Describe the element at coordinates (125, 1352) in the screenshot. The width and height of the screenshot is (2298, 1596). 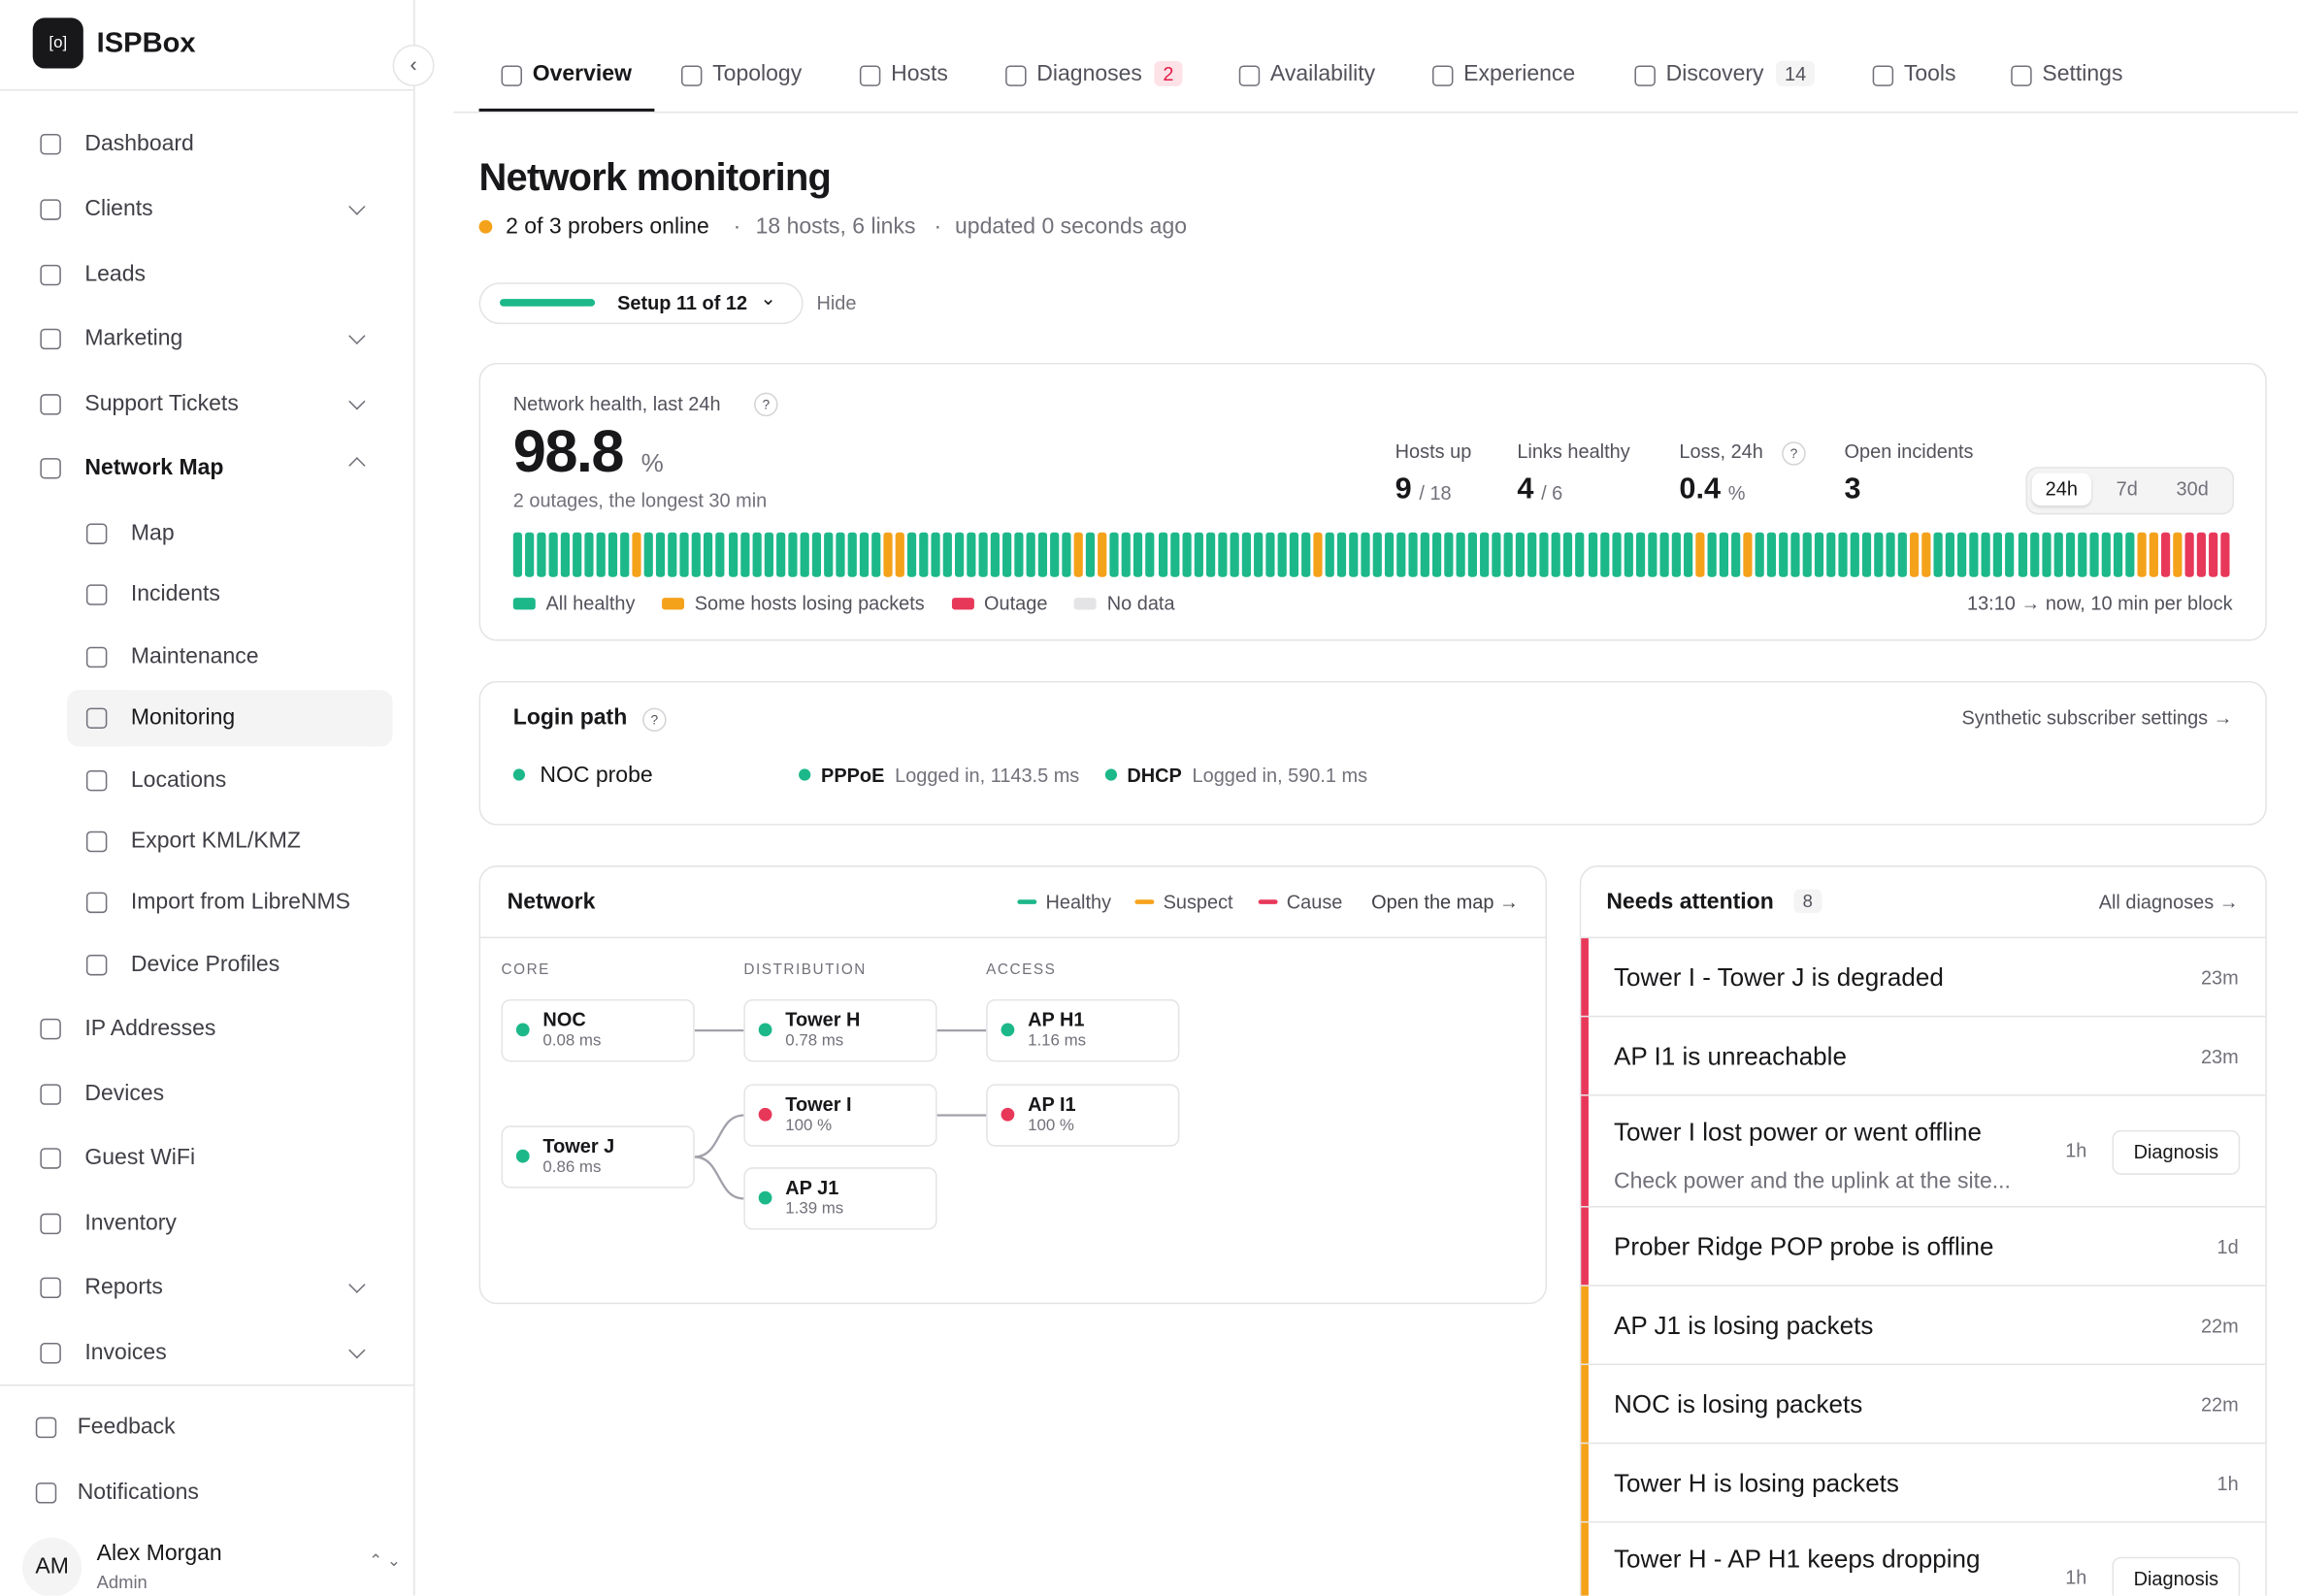
I see `nav-item: Invoices` at that location.